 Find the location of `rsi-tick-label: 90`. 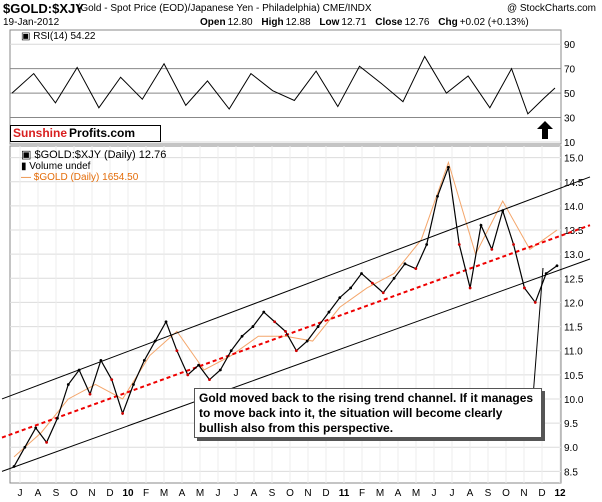

rsi-tick-label: 90 is located at coordinates (570, 45).